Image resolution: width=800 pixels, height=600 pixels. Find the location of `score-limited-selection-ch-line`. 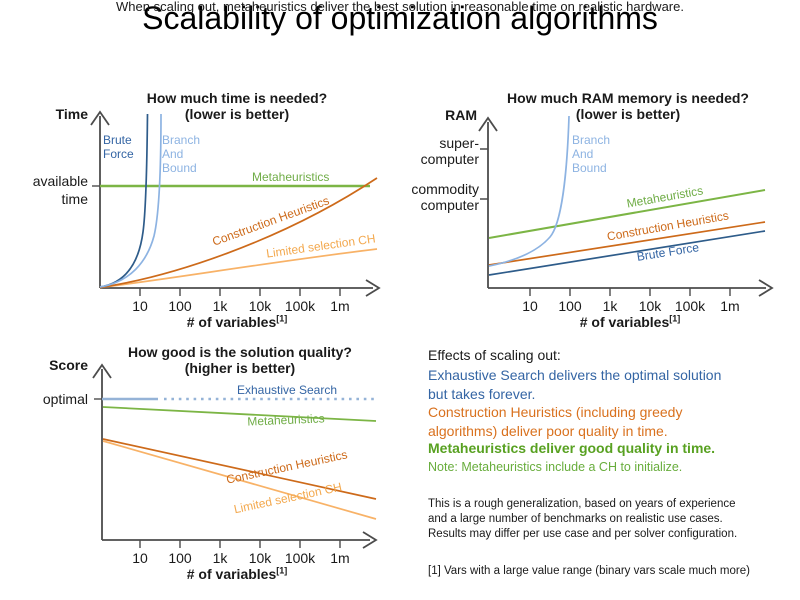

score-limited-selection-ch-line is located at coordinates (239, 480).